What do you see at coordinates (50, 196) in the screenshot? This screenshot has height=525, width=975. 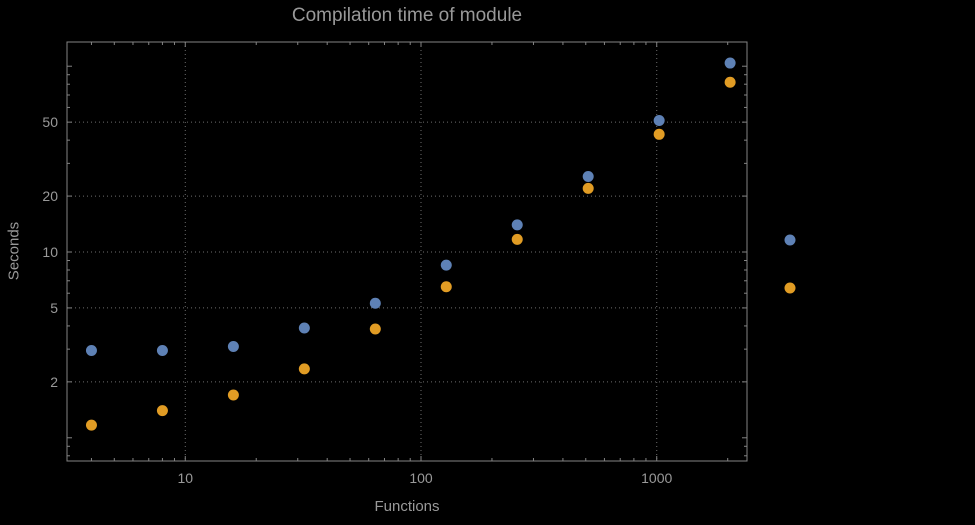 I see `y-tick-label: 20` at bounding box center [50, 196].